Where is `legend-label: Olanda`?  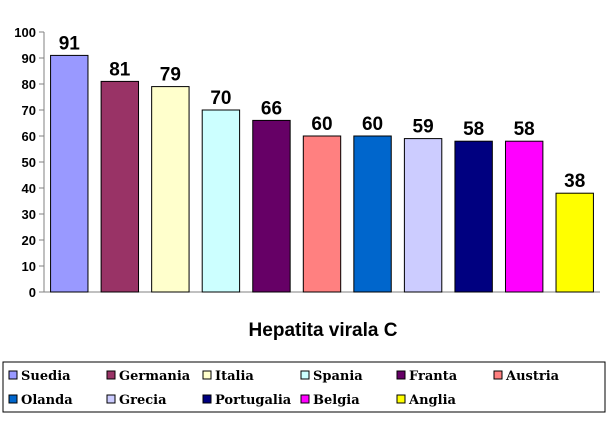 legend-label: Olanda is located at coordinates (47, 400).